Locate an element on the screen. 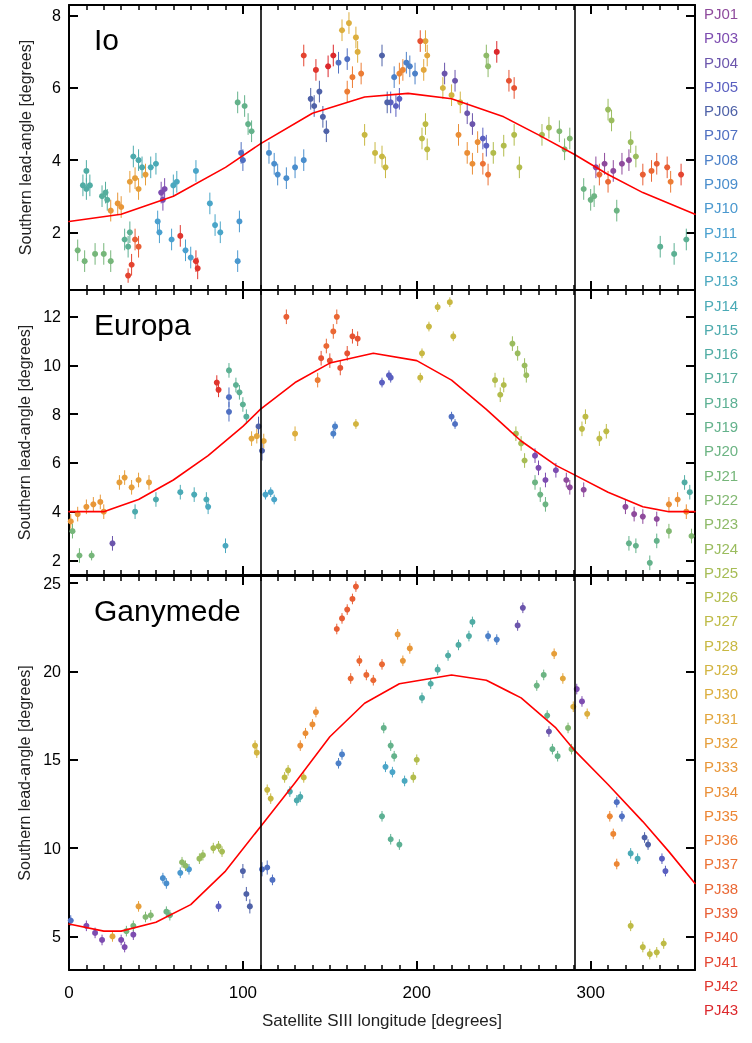 This screenshot has height=1043, width=752. line-series is located at coordinates (382, 432).